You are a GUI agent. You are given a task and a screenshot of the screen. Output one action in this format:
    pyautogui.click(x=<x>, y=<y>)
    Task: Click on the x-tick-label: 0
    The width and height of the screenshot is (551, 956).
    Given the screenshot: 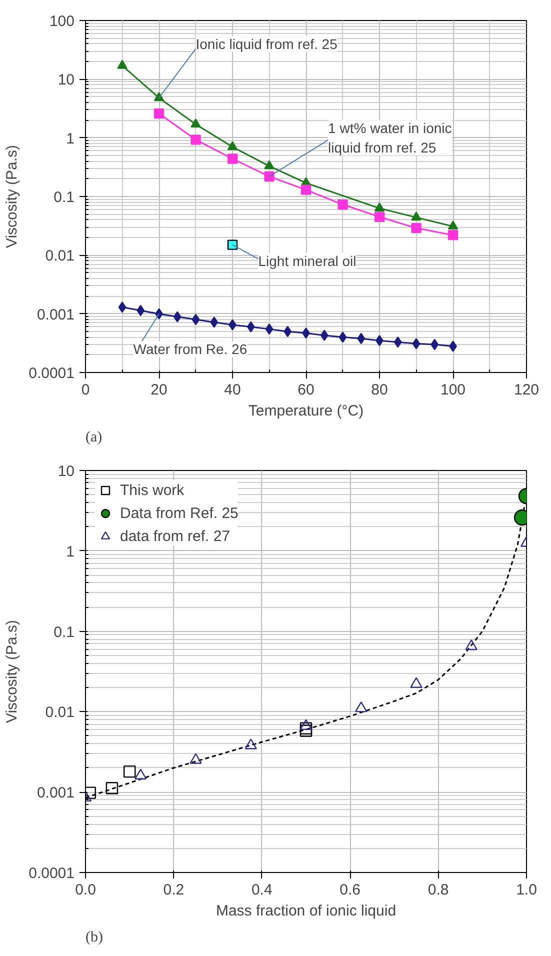 What is the action you would take?
    pyautogui.click(x=85, y=390)
    